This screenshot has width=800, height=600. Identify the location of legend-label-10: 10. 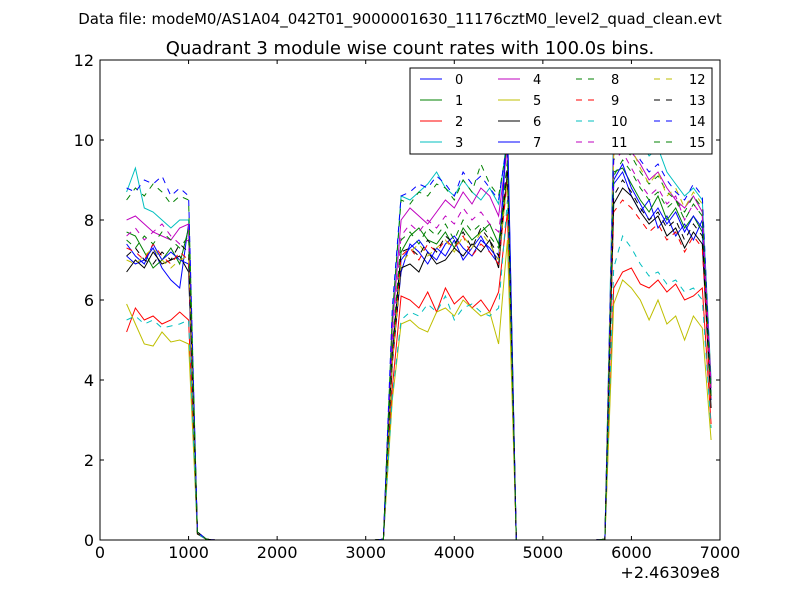
(619, 122).